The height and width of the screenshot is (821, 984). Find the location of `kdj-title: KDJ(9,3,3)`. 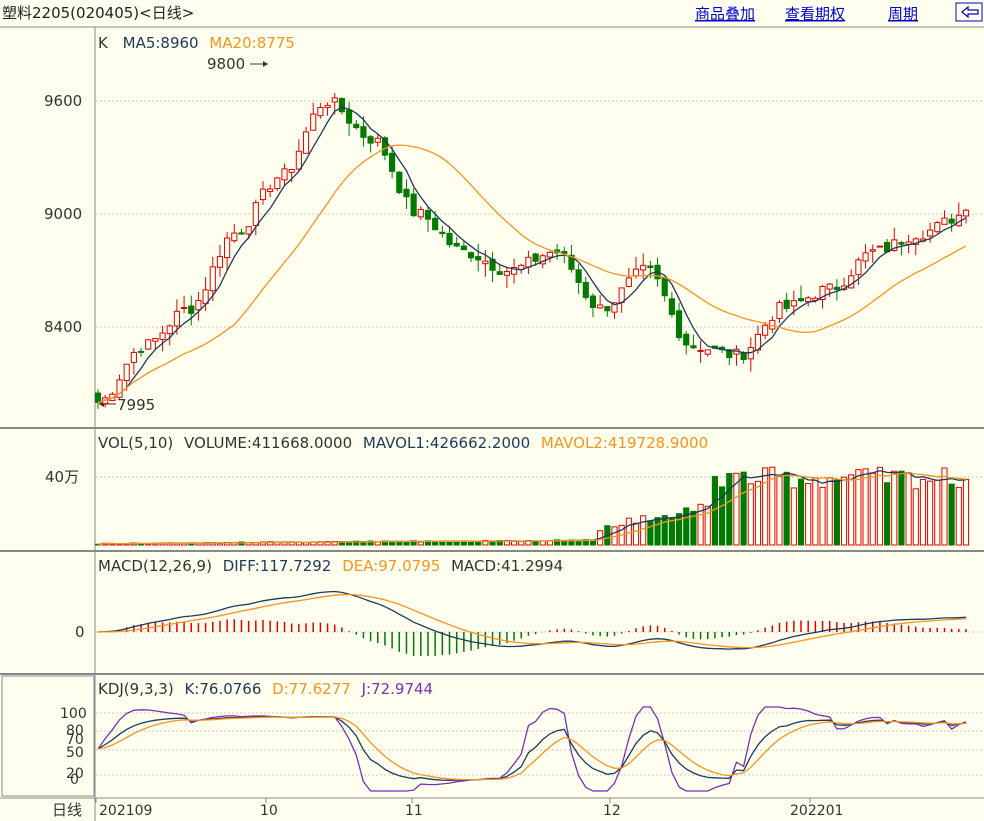

kdj-title: KDJ(9,3,3) is located at coordinates (136, 689).